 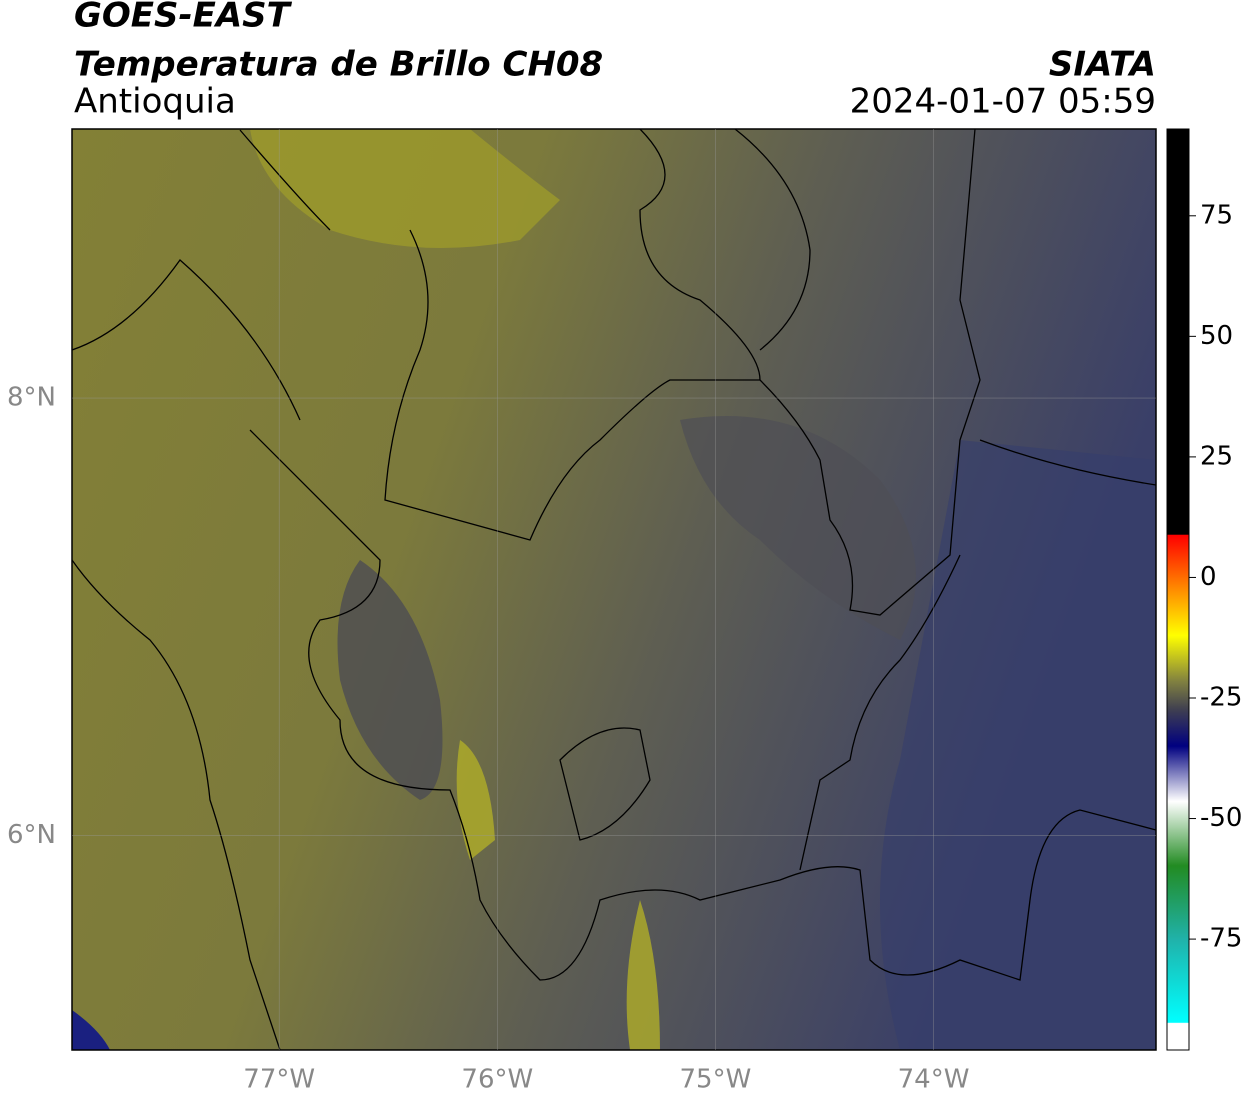 I want to click on x-tick-label: 75°W, so click(x=716, y=1080).